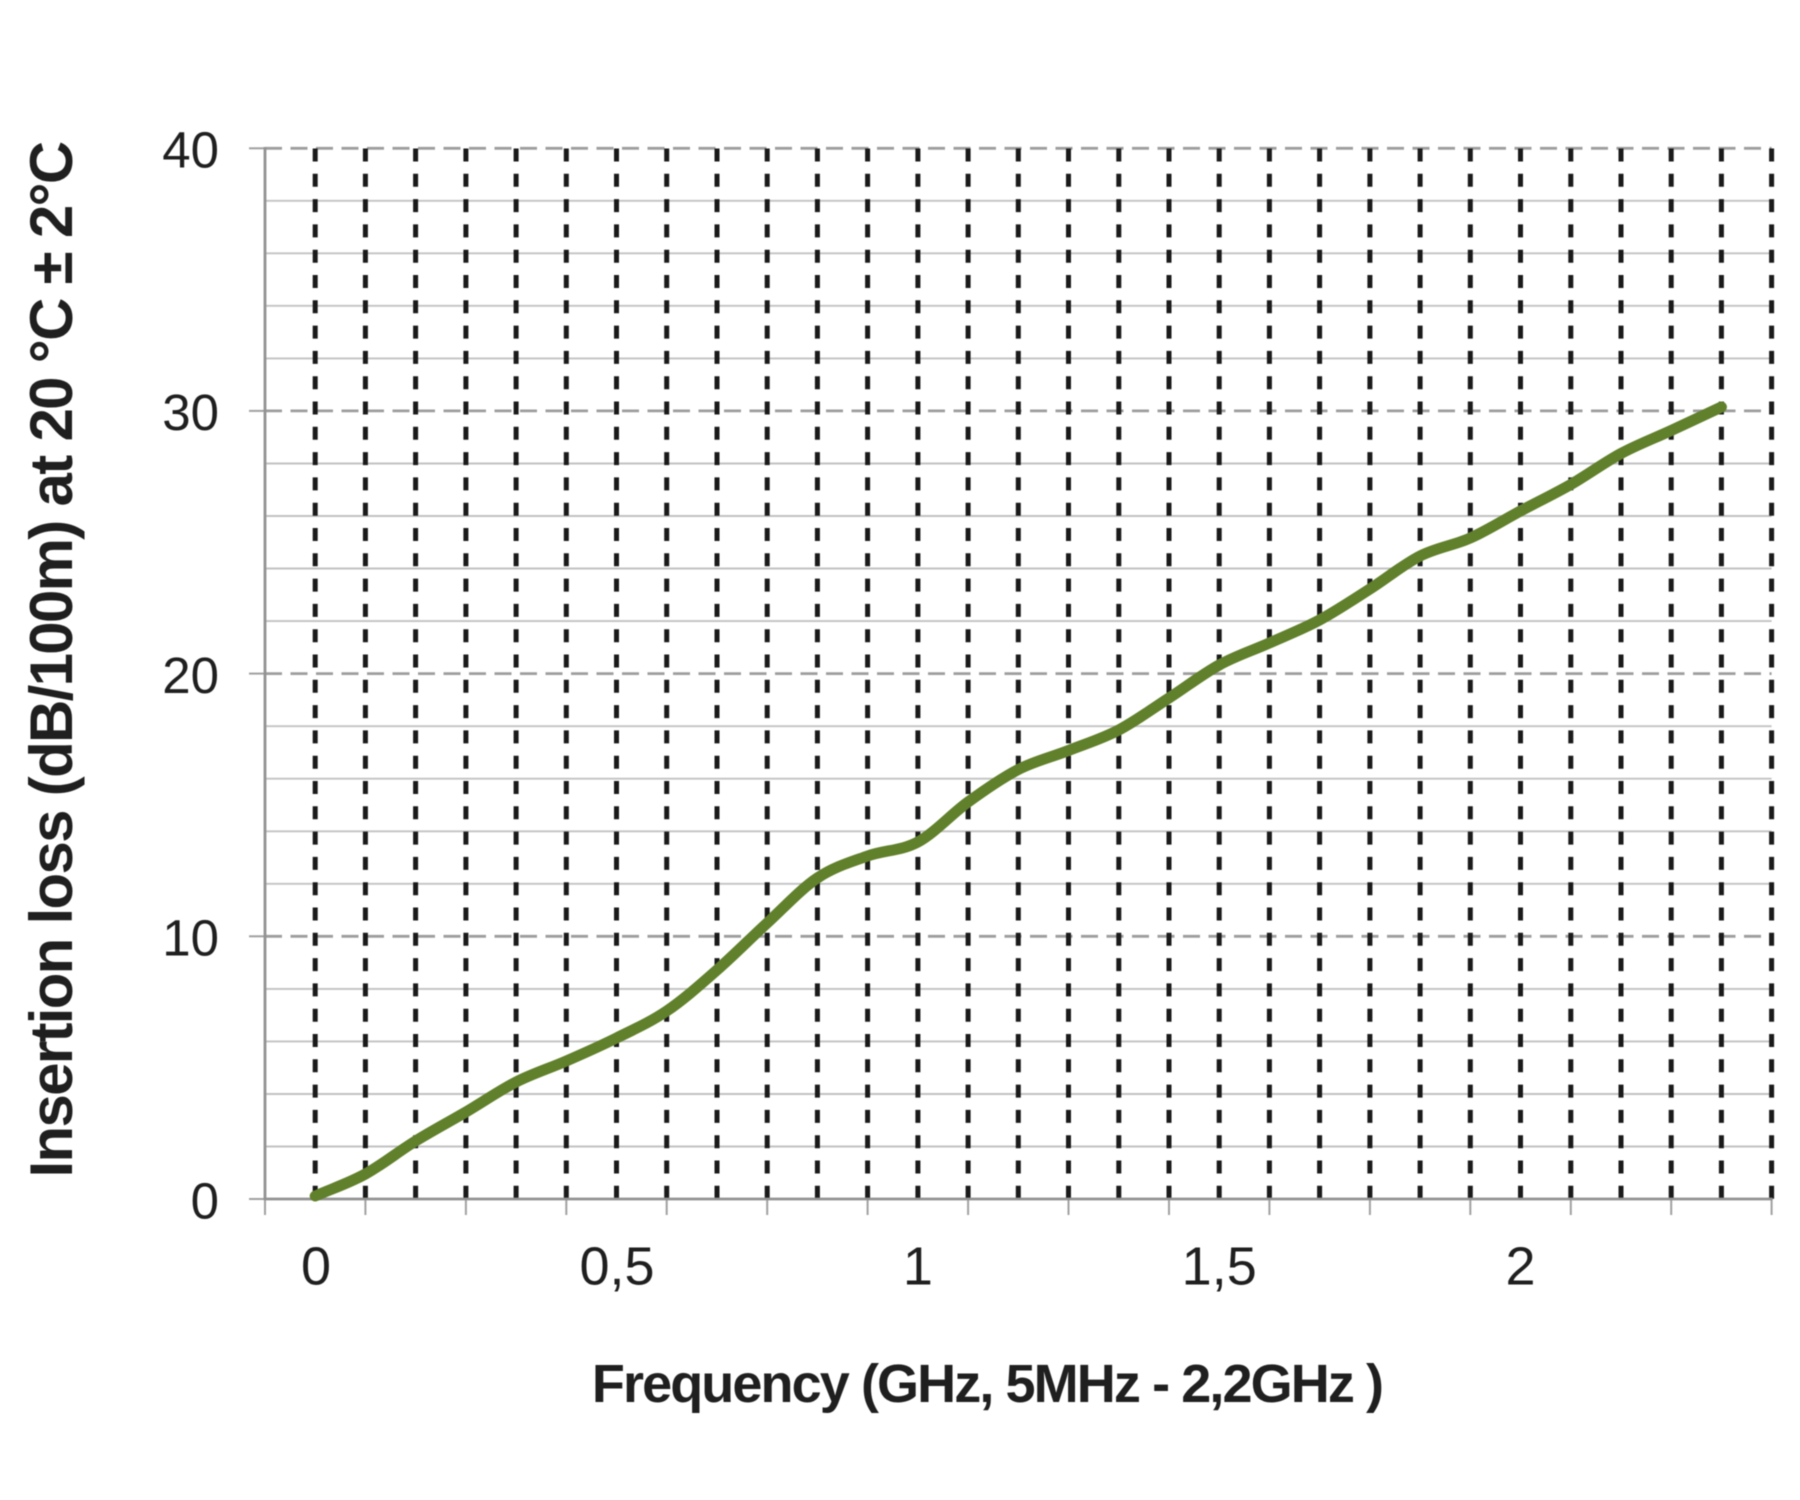  What do you see at coordinates (190, 150) in the screenshot?
I see `svg-text: 40` at bounding box center [190, 150].